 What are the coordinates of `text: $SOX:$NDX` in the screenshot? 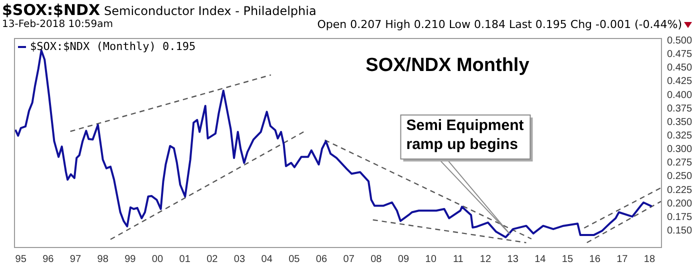 It's located at (51, 10).